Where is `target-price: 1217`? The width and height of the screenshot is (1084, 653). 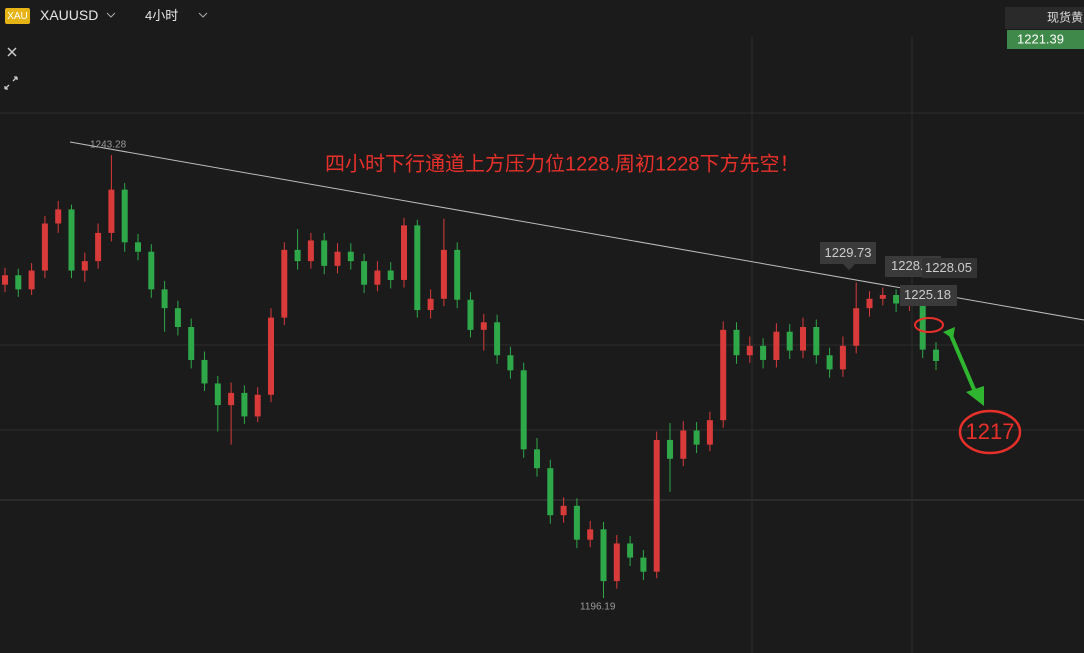 target-price: 1217 is located at coordinates (990, 431).